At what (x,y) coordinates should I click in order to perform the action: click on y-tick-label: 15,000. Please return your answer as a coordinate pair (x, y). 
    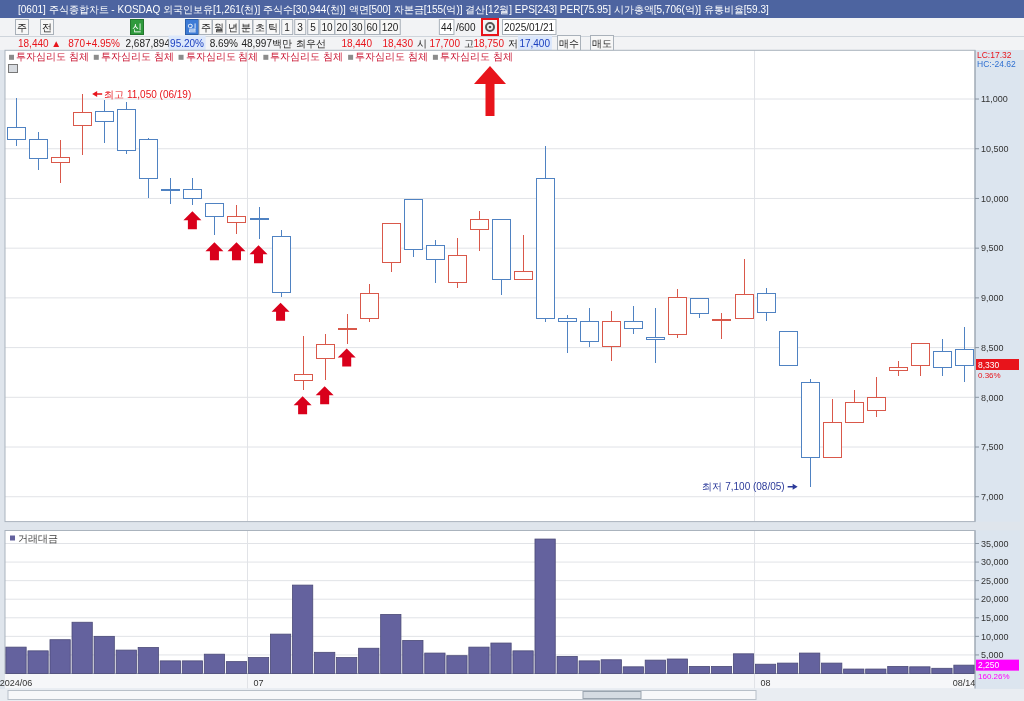
    Looking at the image, I should click on (995, 618).